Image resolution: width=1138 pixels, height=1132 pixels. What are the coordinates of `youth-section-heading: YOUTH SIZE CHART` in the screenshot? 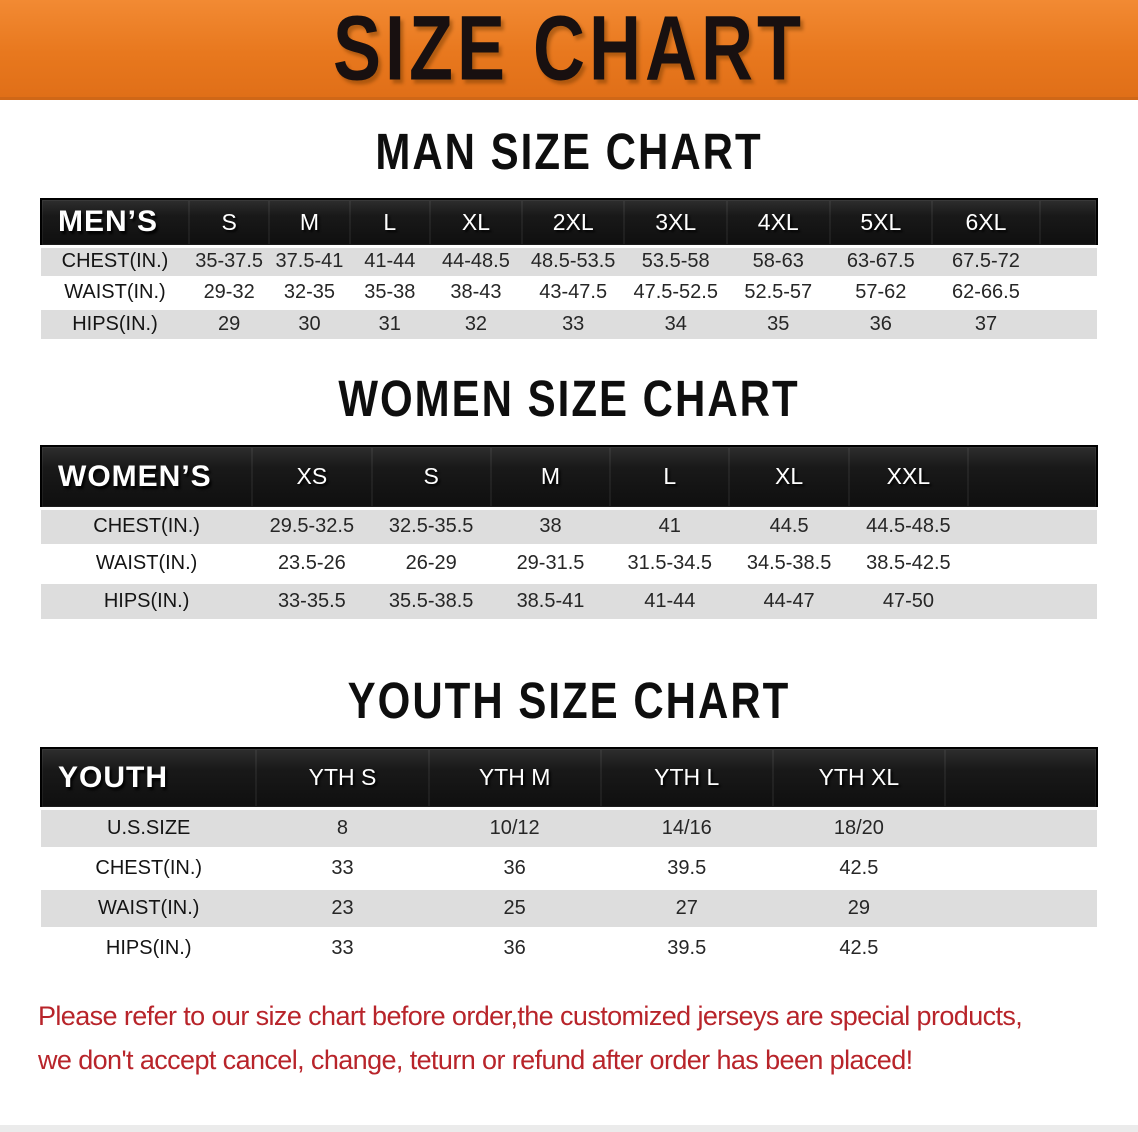 It's located at (569, 700).